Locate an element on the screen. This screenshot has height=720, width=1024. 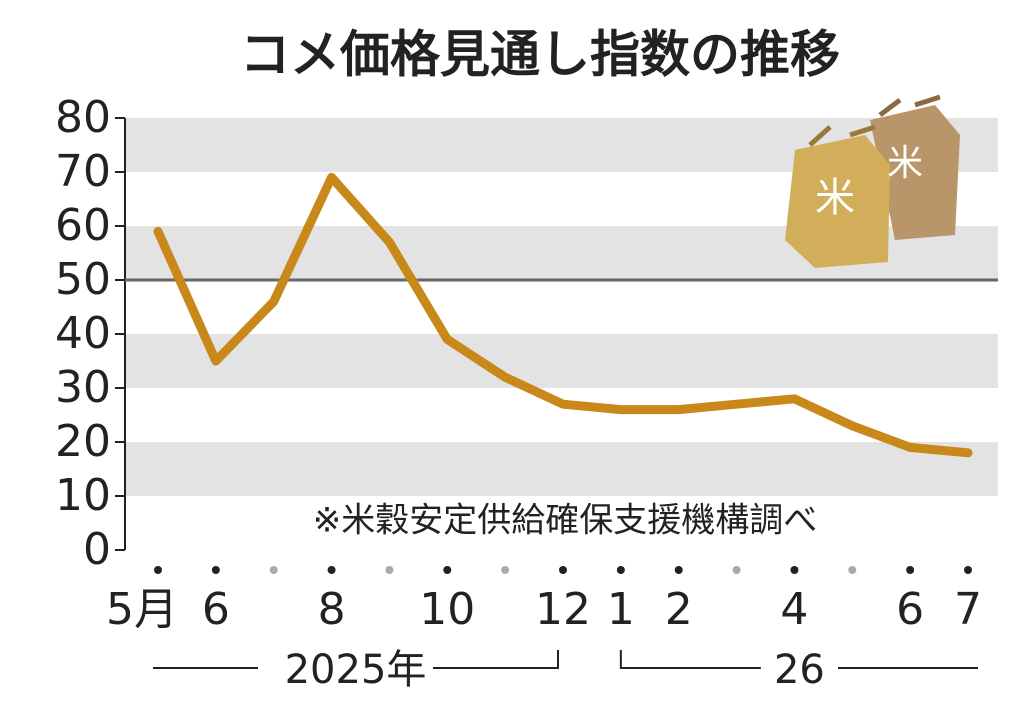
x-tick-label: 7 is located at coordinates (968, 609).